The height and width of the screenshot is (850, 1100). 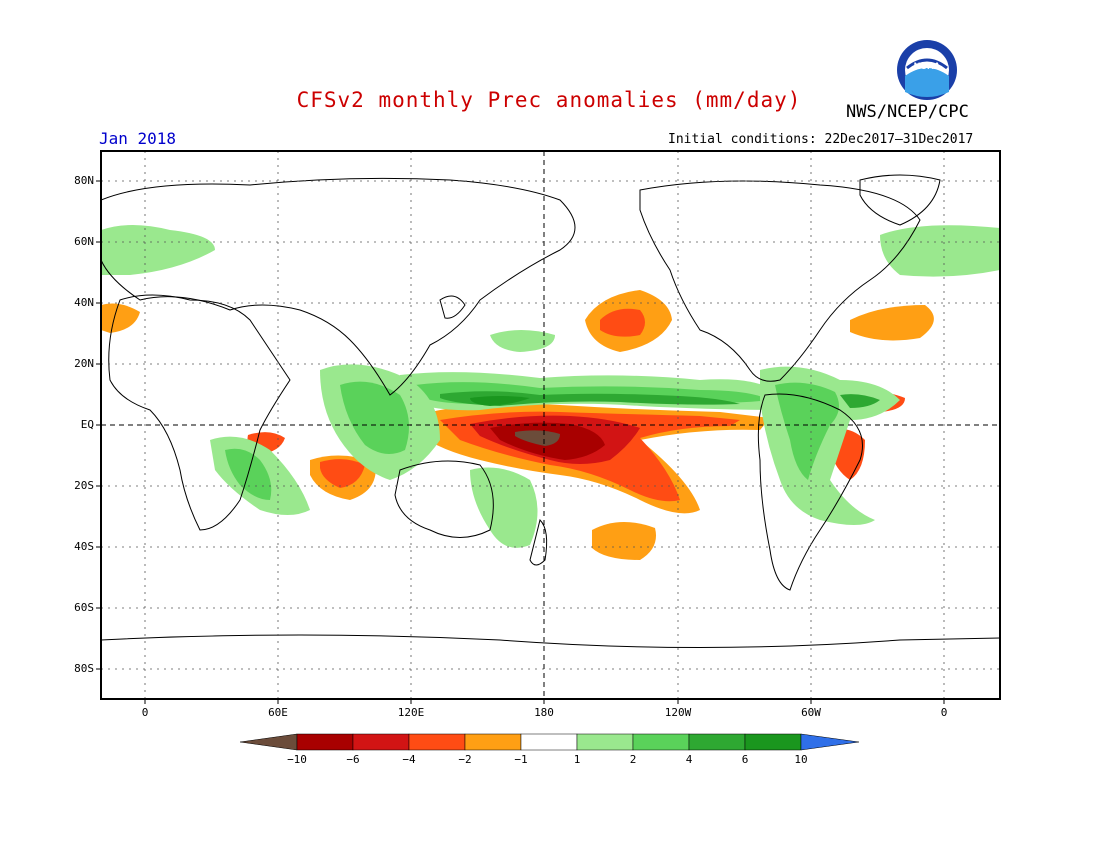 I want to click on organization-label: NWS/NCEP/CPC, so click(x=907, y=112).